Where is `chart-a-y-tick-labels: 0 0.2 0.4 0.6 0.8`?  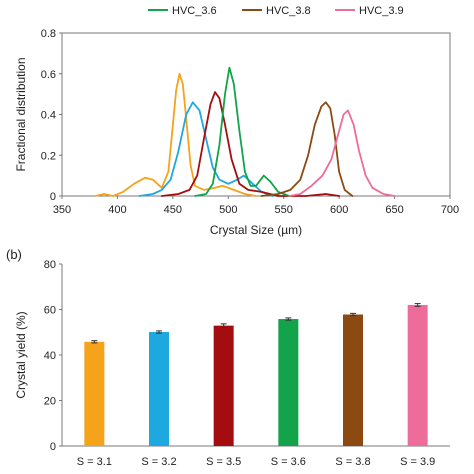 chart-a-y-tick-labels: 0 0.2 0.4 0.6 0.8 is located at coordinates (51, 115).